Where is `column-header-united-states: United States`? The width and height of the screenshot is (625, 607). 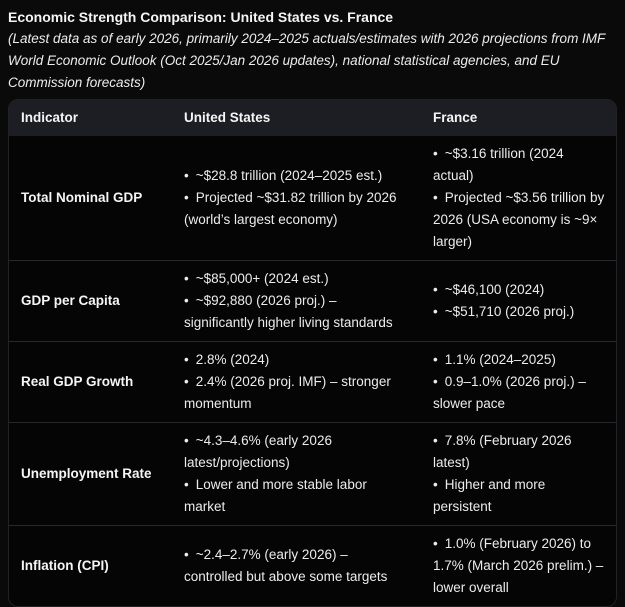 column-header-united-states: United States is located at coordinates (296, 118).